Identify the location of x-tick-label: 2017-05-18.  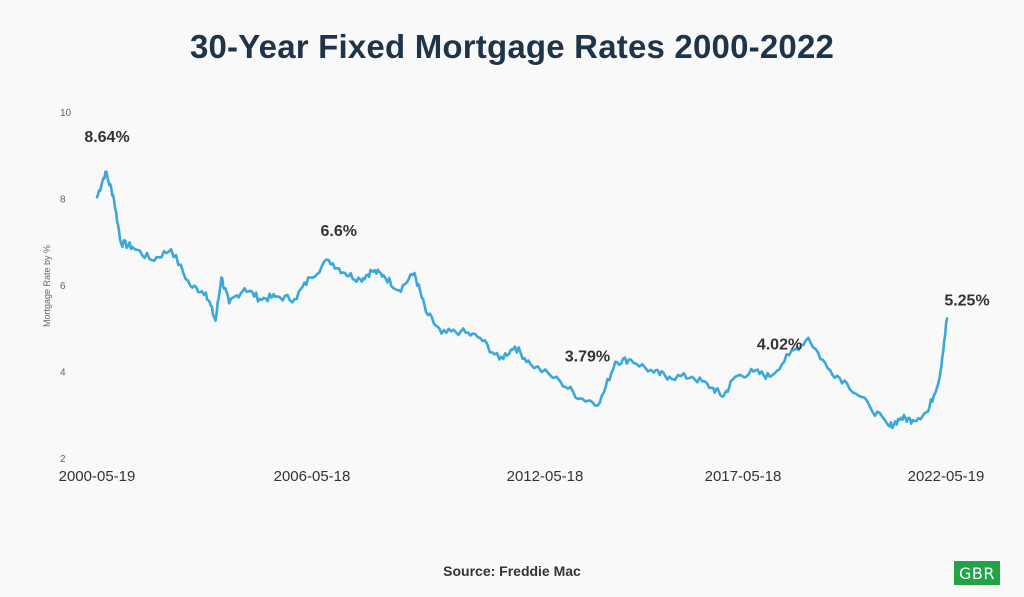
(743, 476).